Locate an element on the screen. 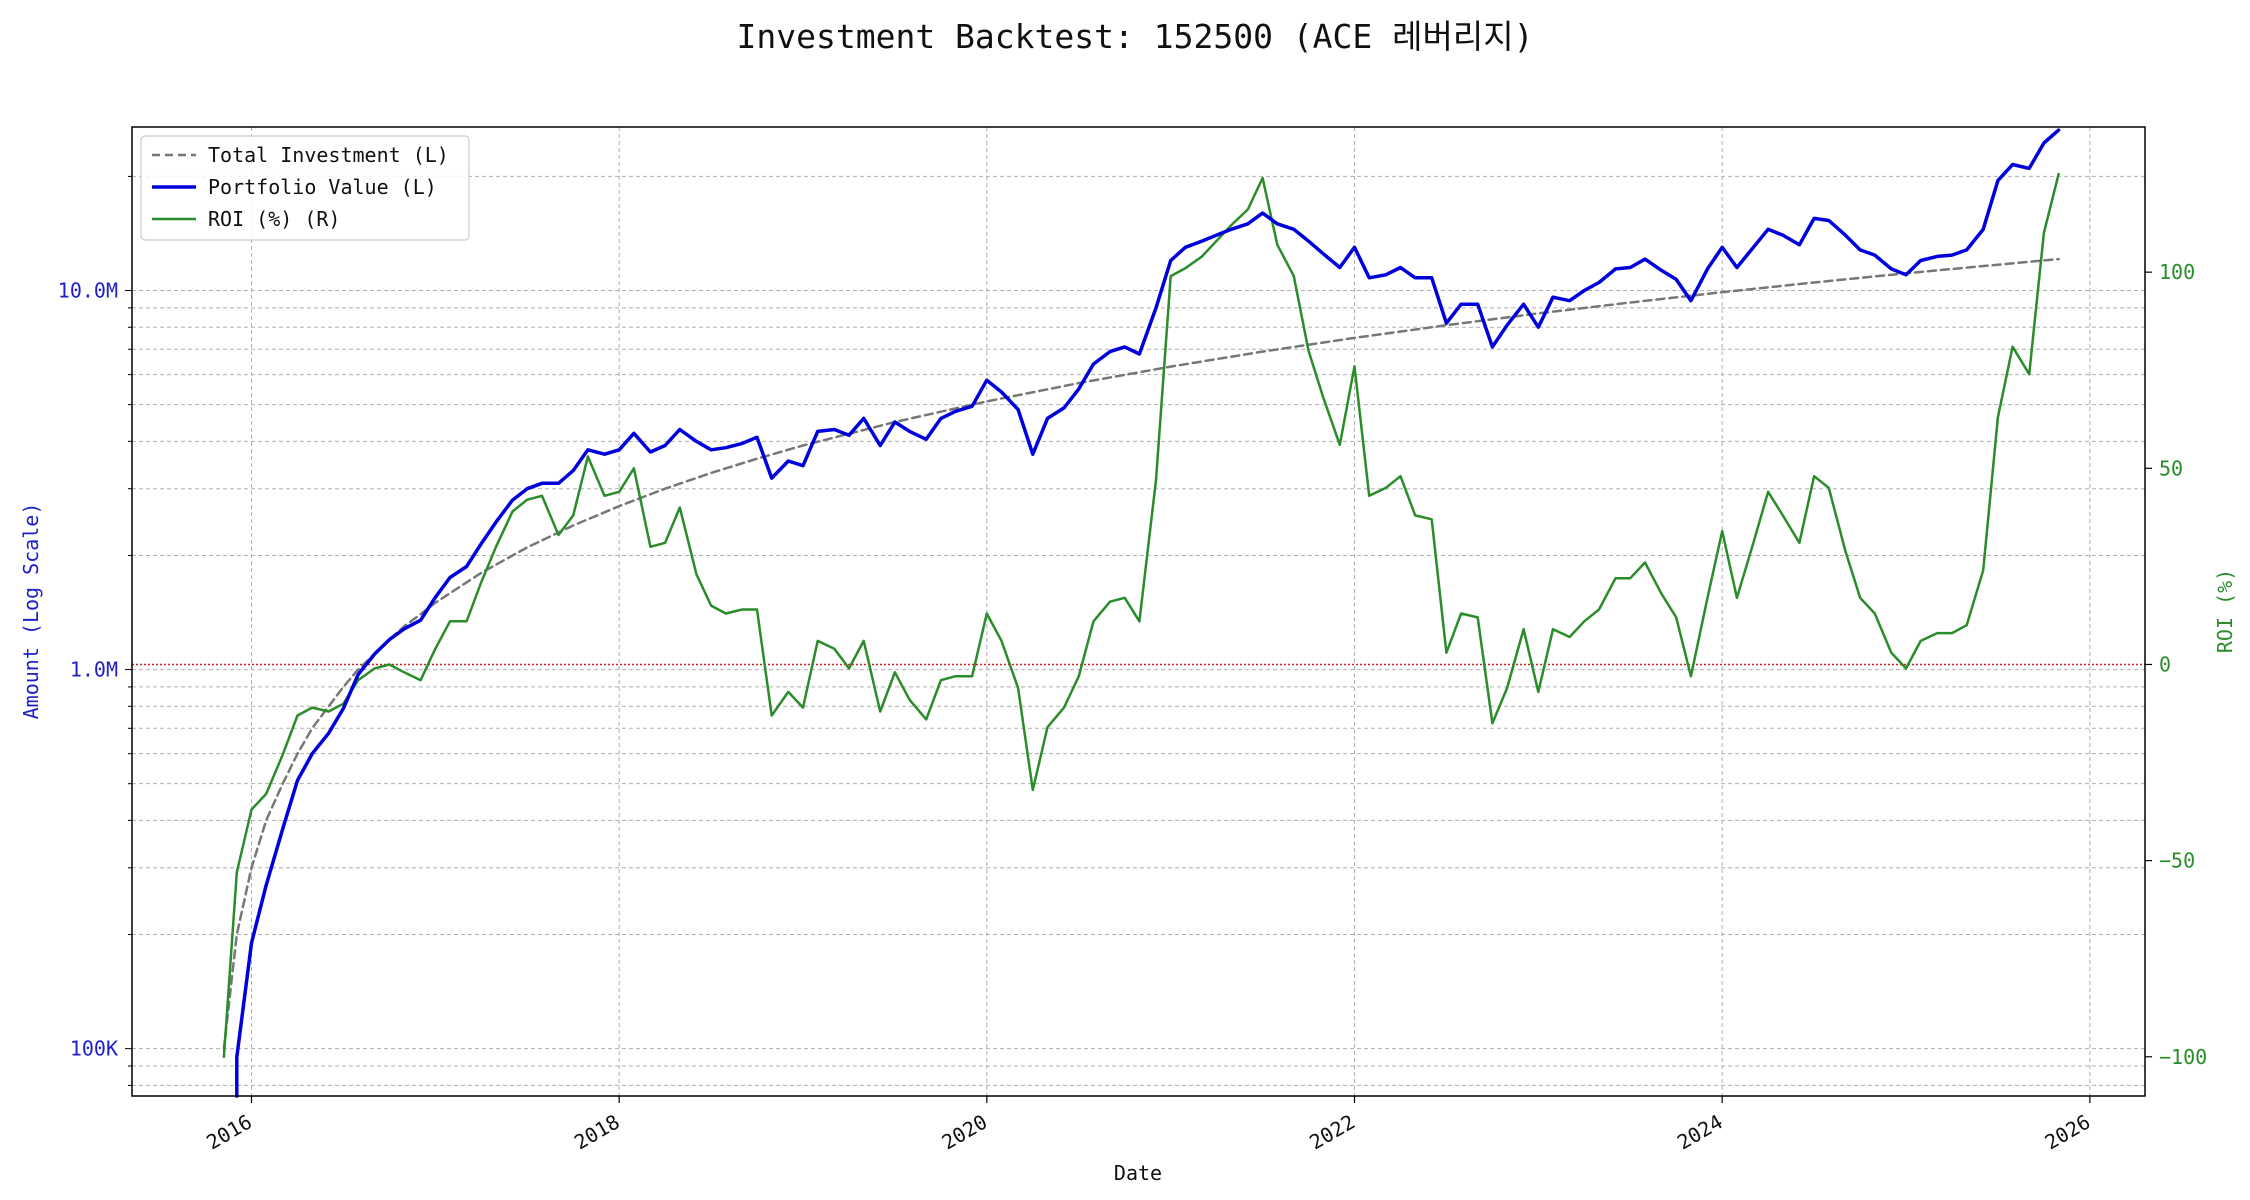 The width and height of the screenshot is (2250, 1200). y-left-tick-label: 10.0M is located at coordinates (88, 291).